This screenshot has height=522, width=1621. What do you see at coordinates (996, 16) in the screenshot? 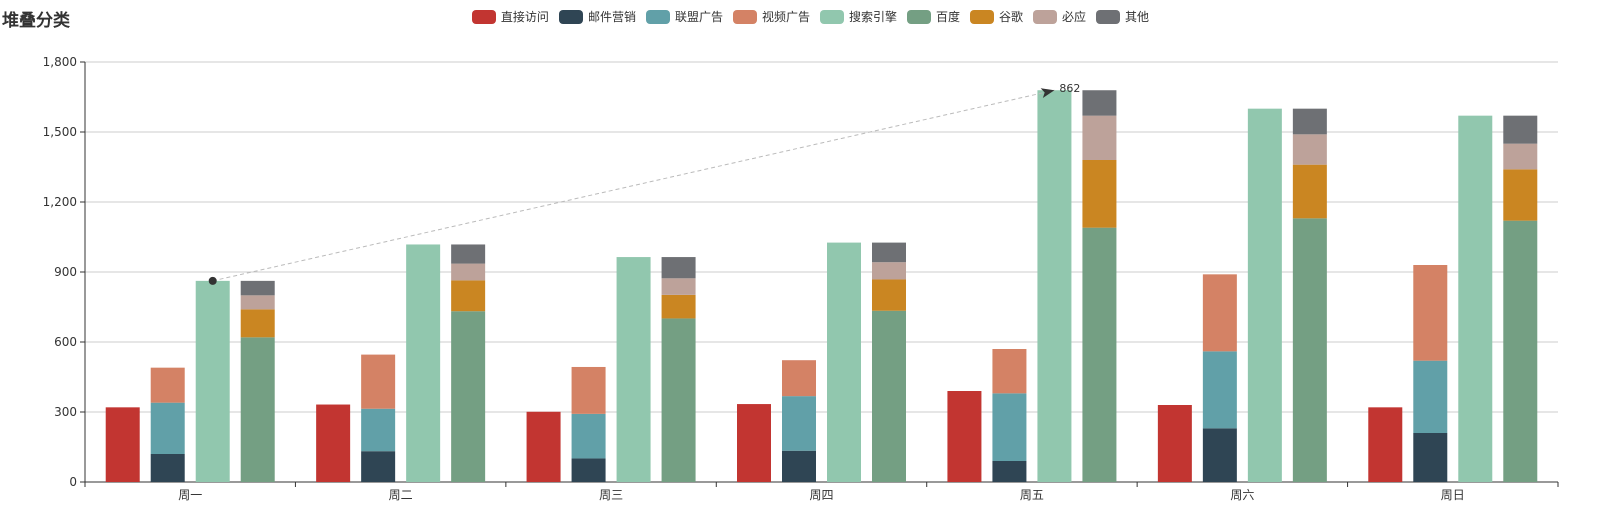
I see `legend-item: 谷歌` at bounding box center [996, 16].